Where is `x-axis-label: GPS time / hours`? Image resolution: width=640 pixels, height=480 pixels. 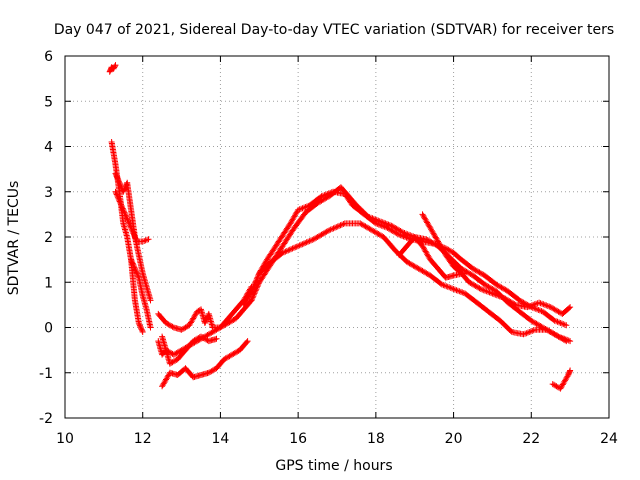
x-axis-label: GPS time / hours is located at coordinates (333, 466).